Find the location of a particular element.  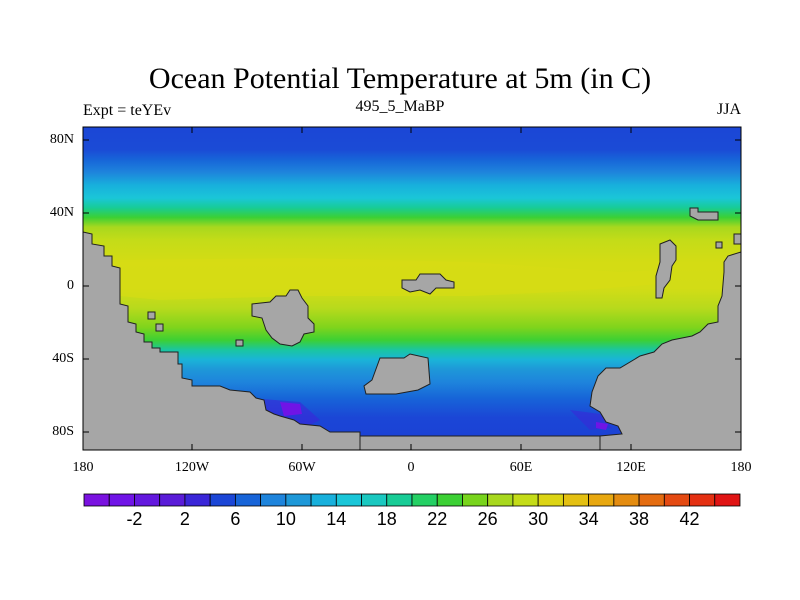

colorbar-label: -2 is located at coordinates (134, 519).